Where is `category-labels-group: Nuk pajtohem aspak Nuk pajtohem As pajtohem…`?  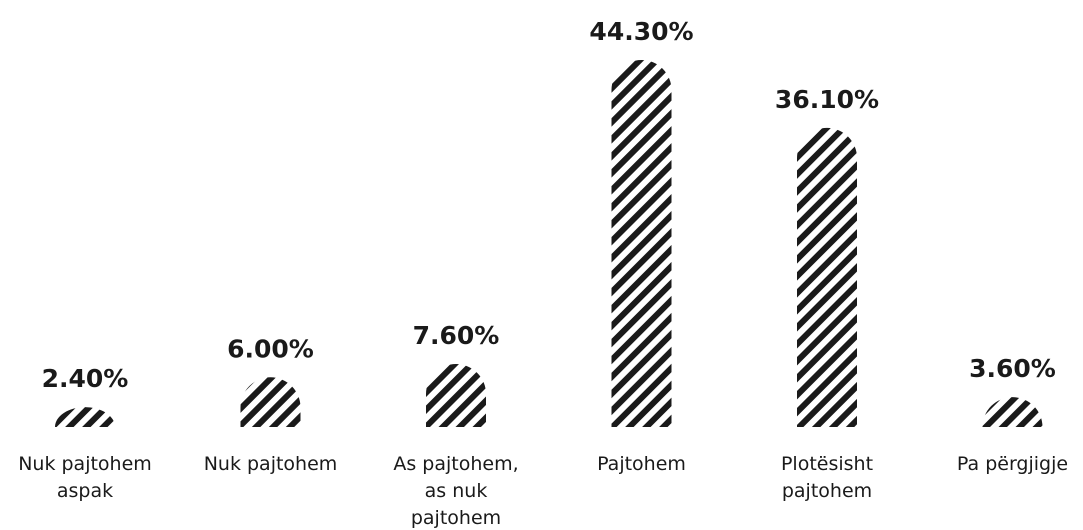
category-labels-group: Nuk pajtohem aspak Nuk pajtohem As pajtohem… is located at coordinates (543, 491).